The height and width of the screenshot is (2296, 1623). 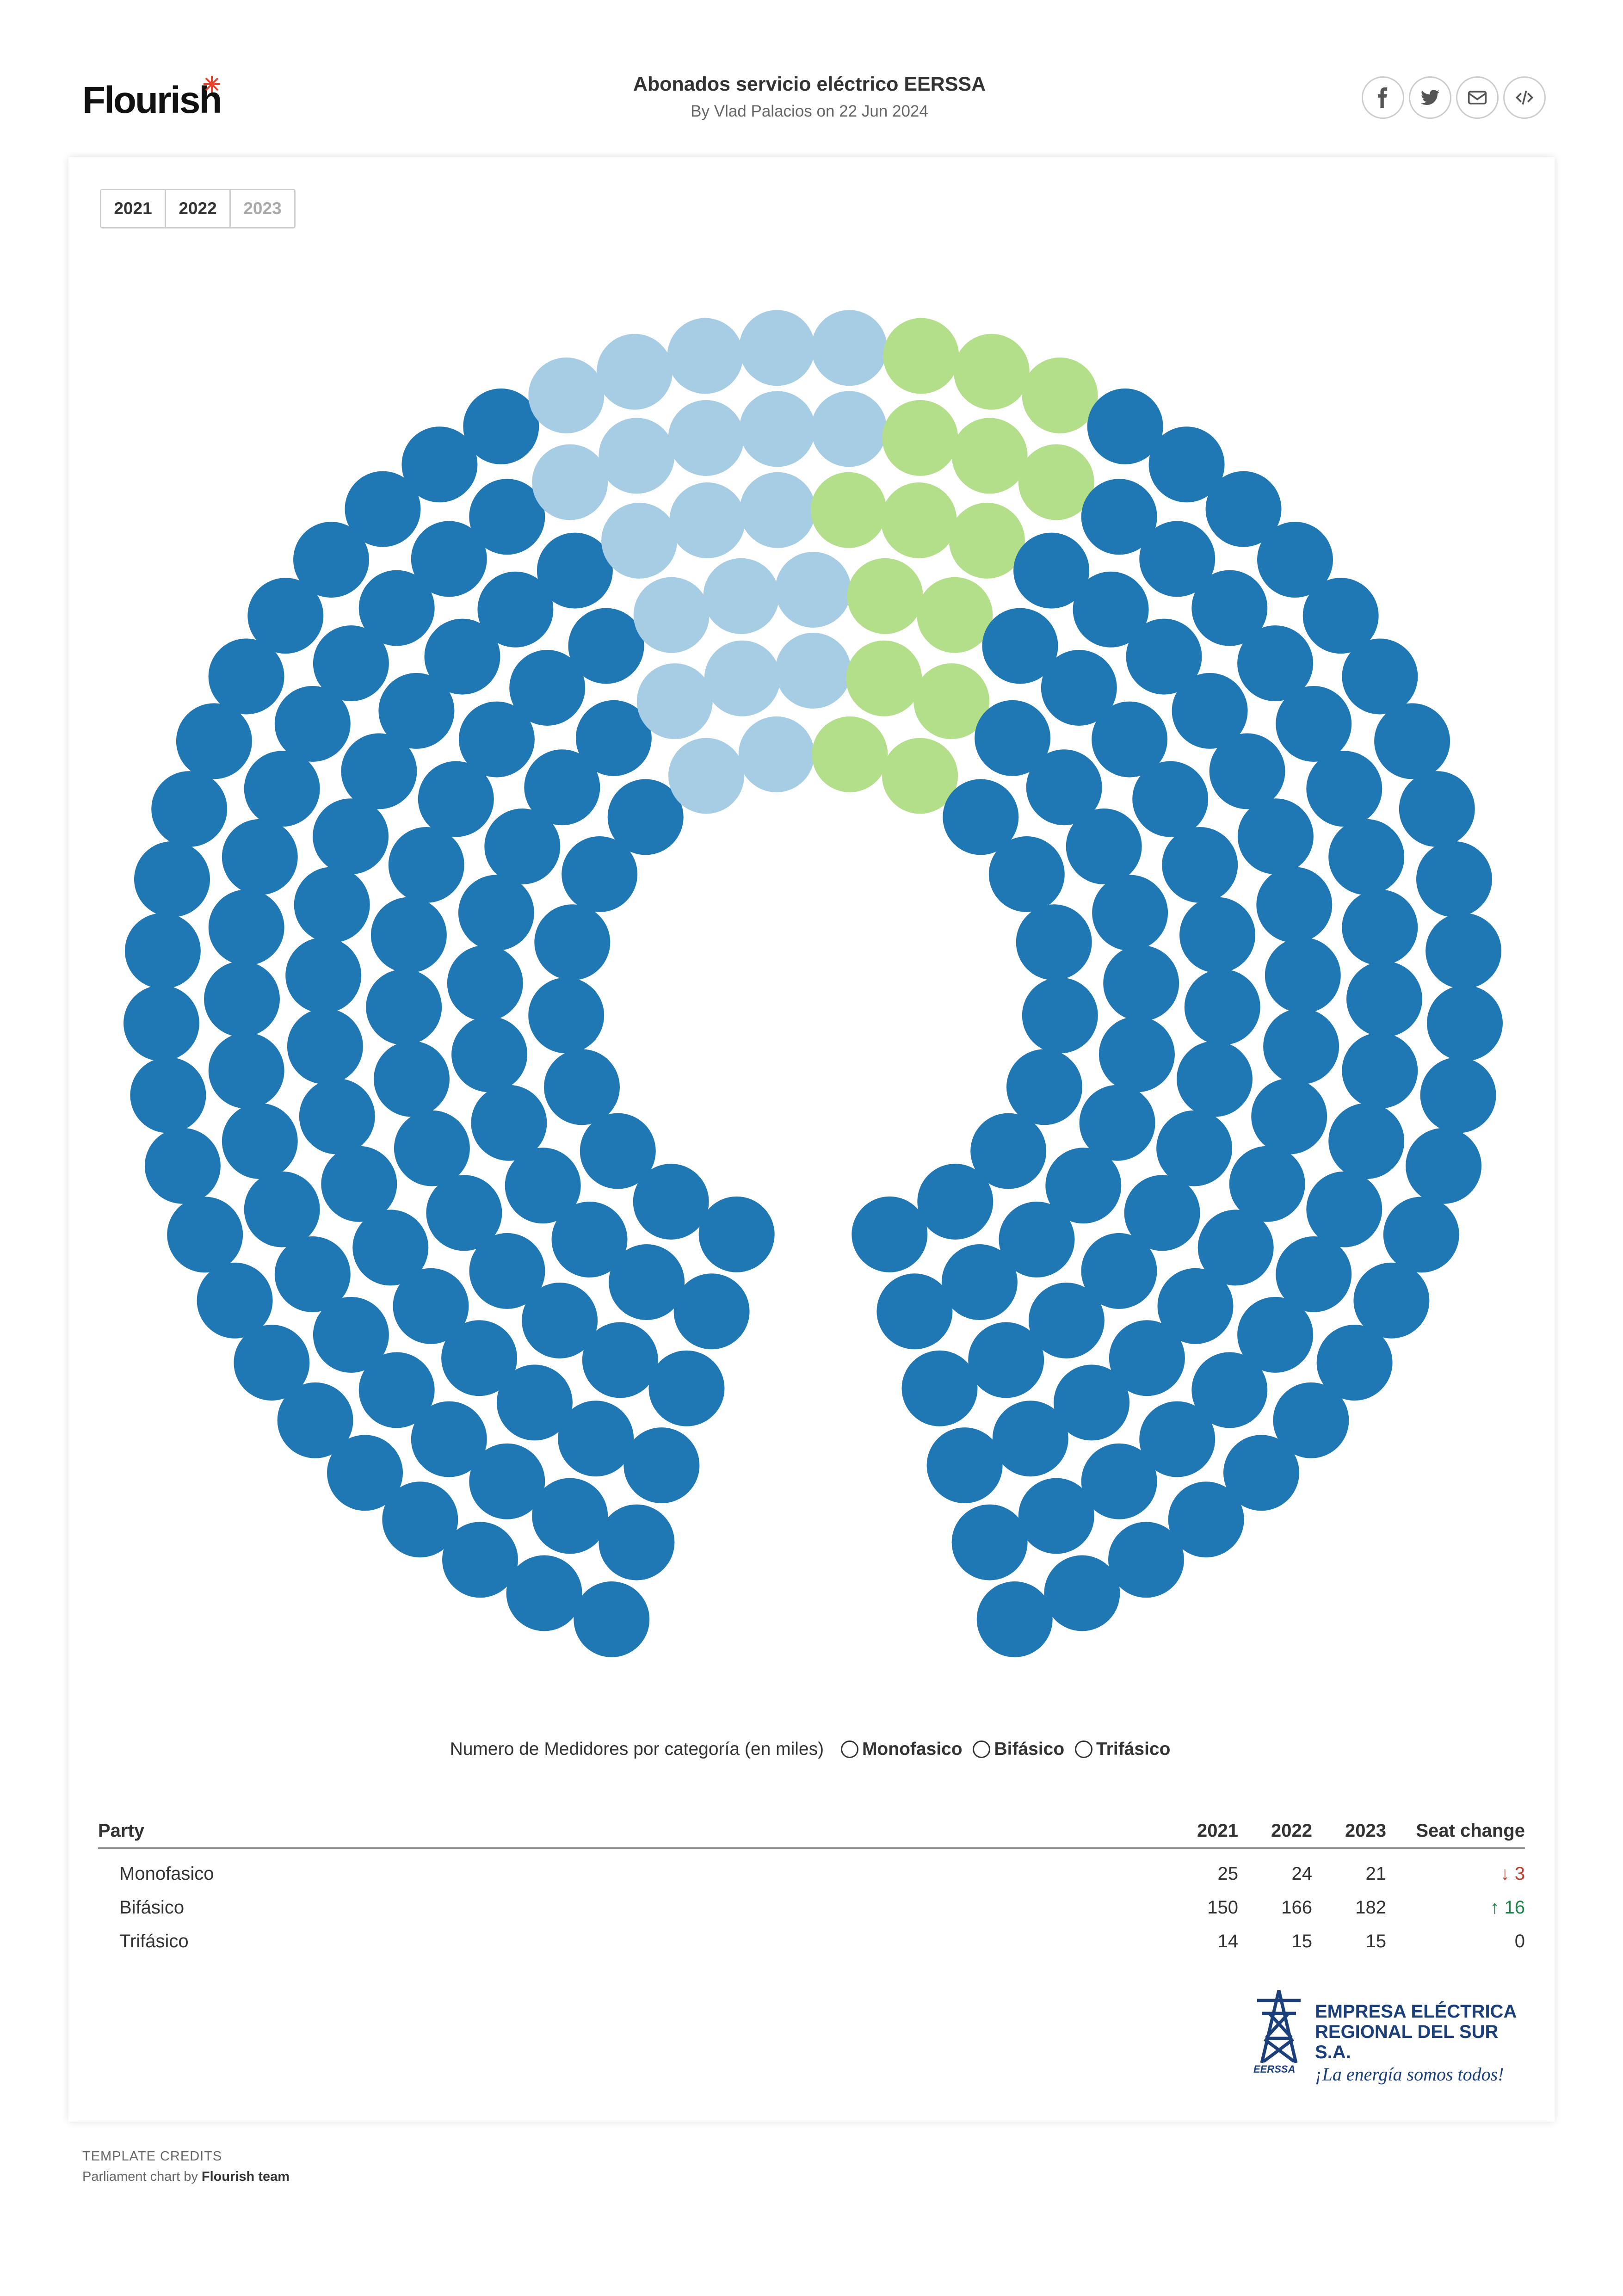 What do you see at coordinates (152, 100) in the screenshot?
I see `flourish-logo: Flourish` at bounding box center [152, 100].